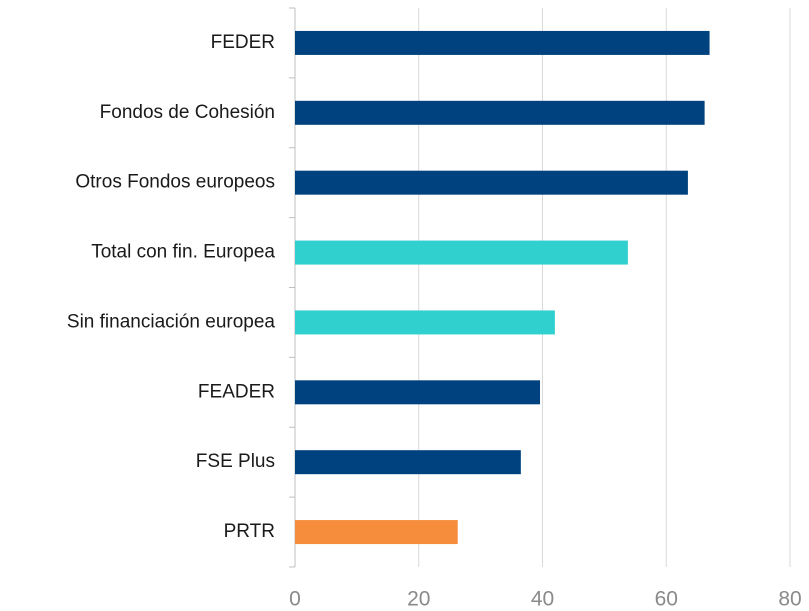 The height and width of the screenshot is (611, 809). Describe the element at coordinates (236, 391) in the screenshot. I see `y-tick-label: FEADER` at that location.